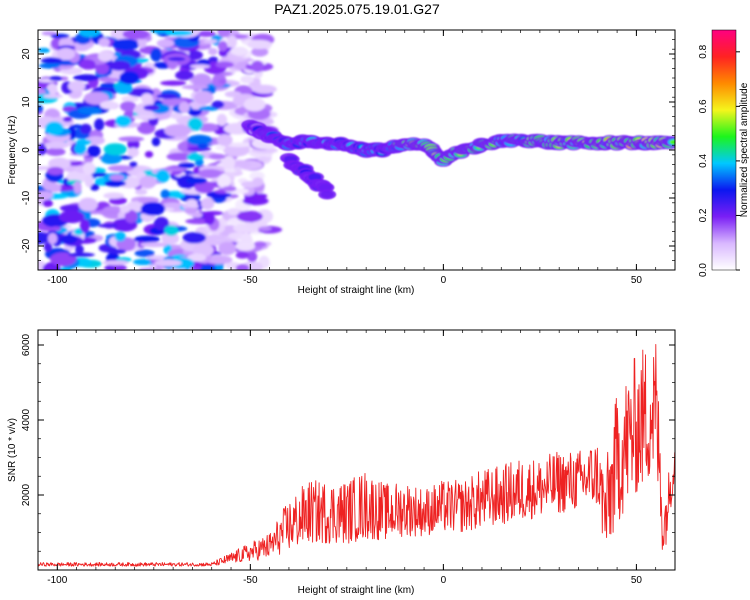  Describe the element at coordinates (357, 9) in the screenshot. I see `figure-title: PAZ1.2025.075.19.01.G27` at that location.